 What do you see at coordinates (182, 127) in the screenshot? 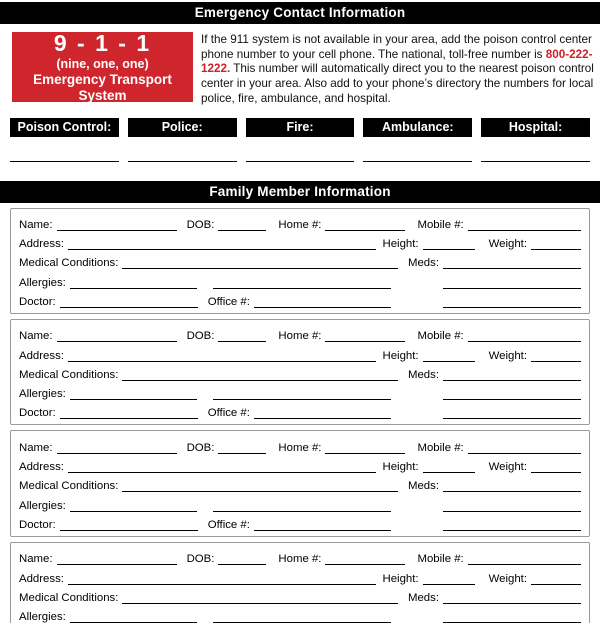
I see `contact-label-police: Police:` at bounding box center [182, 127].